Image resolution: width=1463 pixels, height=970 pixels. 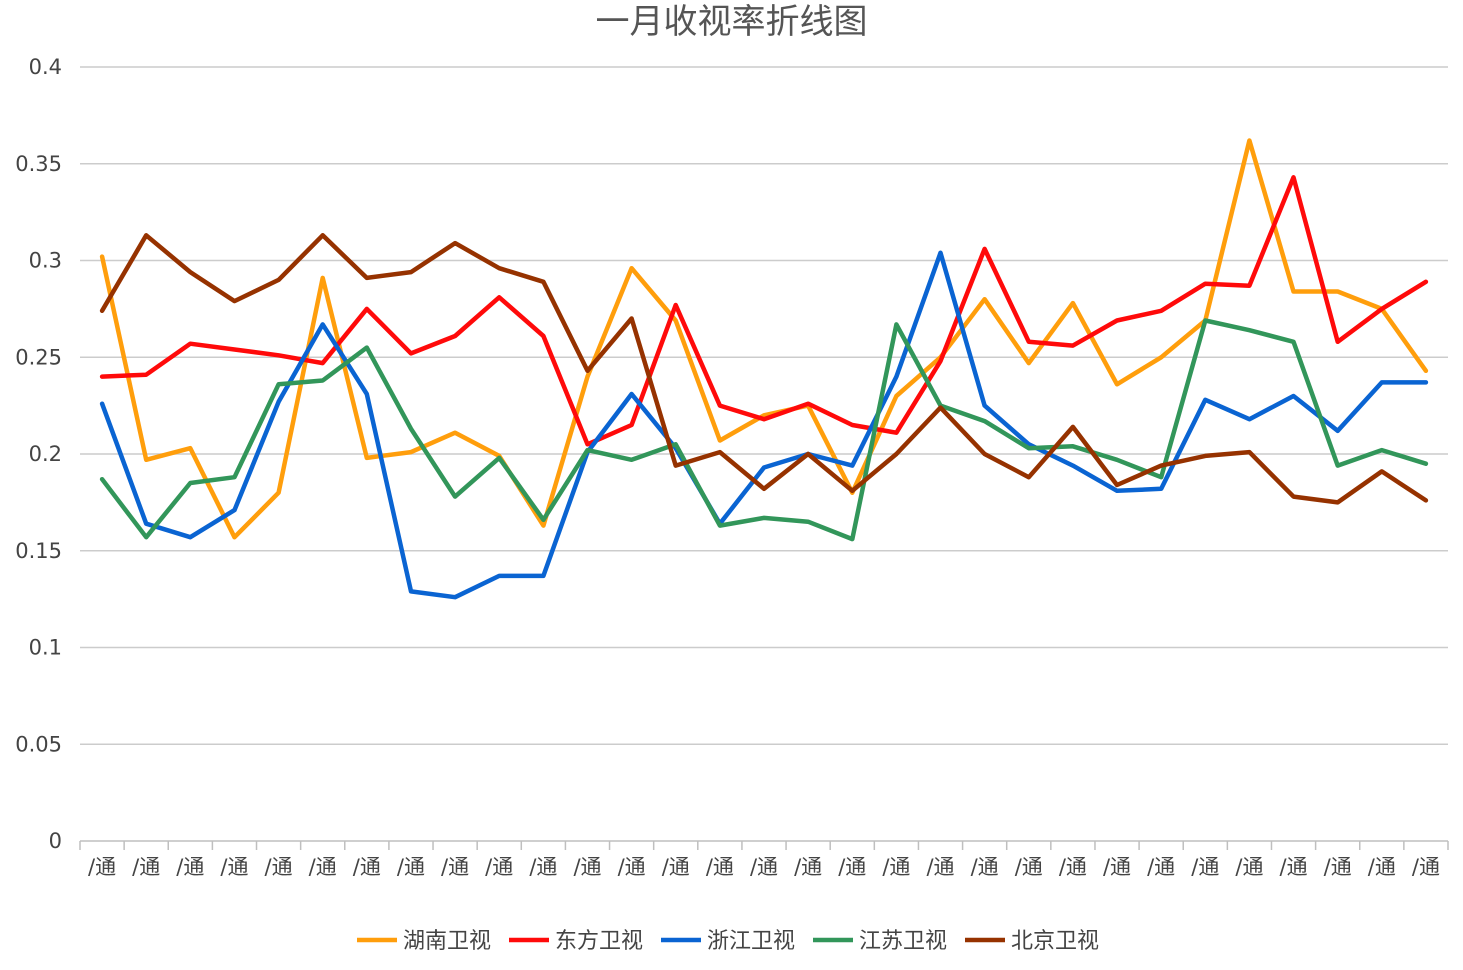 What do you see at coordinates (45, 261) in the screenshot?
I see `y-tick-label: 0.3` at bounding box center [45, 261].